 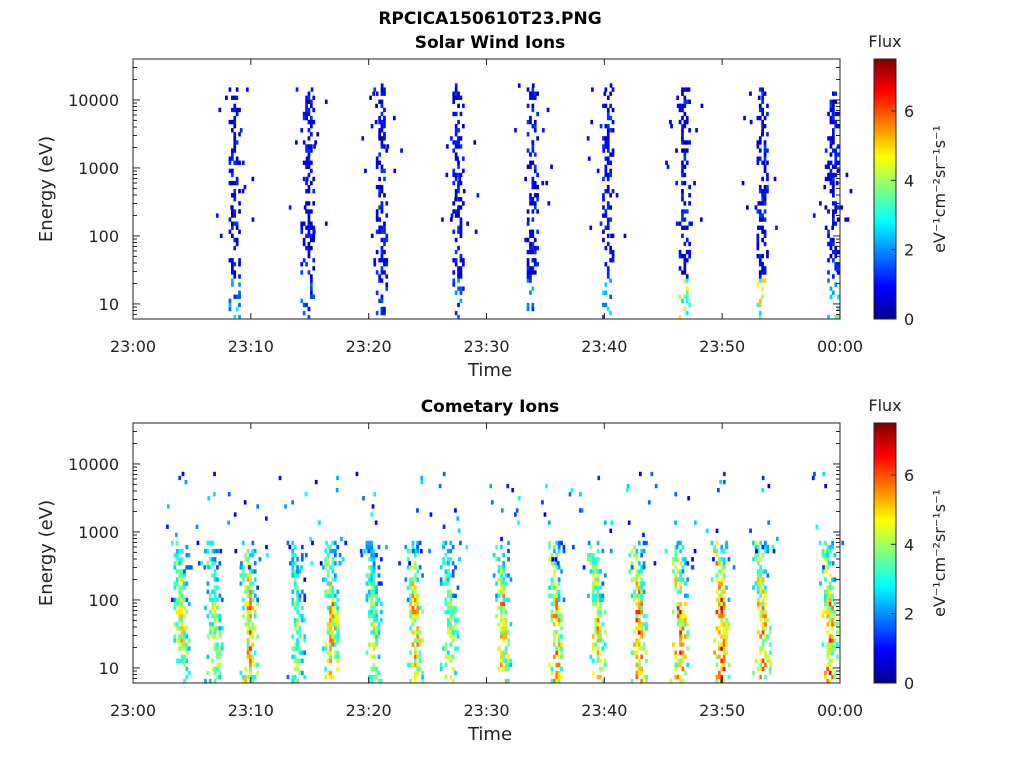 What do you see at coordinates (46, 189) in the screenshot?
I see `solar-wind-y-label: Energy (eV)` at bounding box center [46, 189].